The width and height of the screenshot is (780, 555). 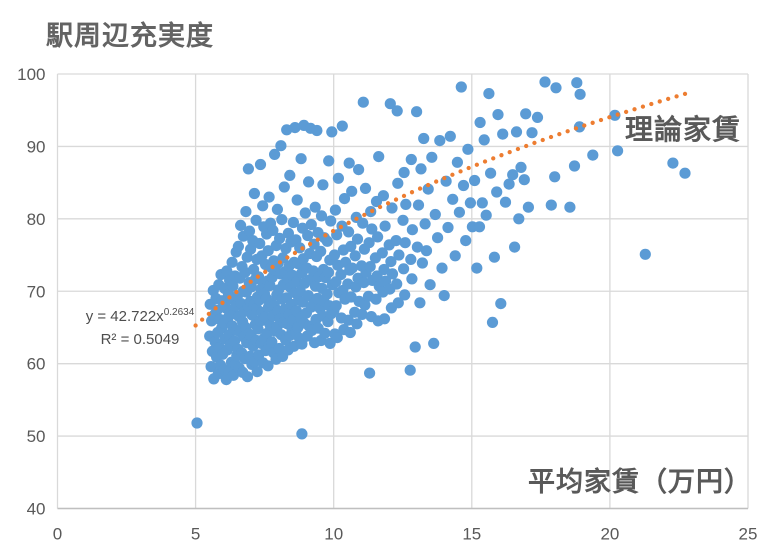 I want to click on equation-line2-r-squared: R² = 0.5049, so click(x=140, y=339).